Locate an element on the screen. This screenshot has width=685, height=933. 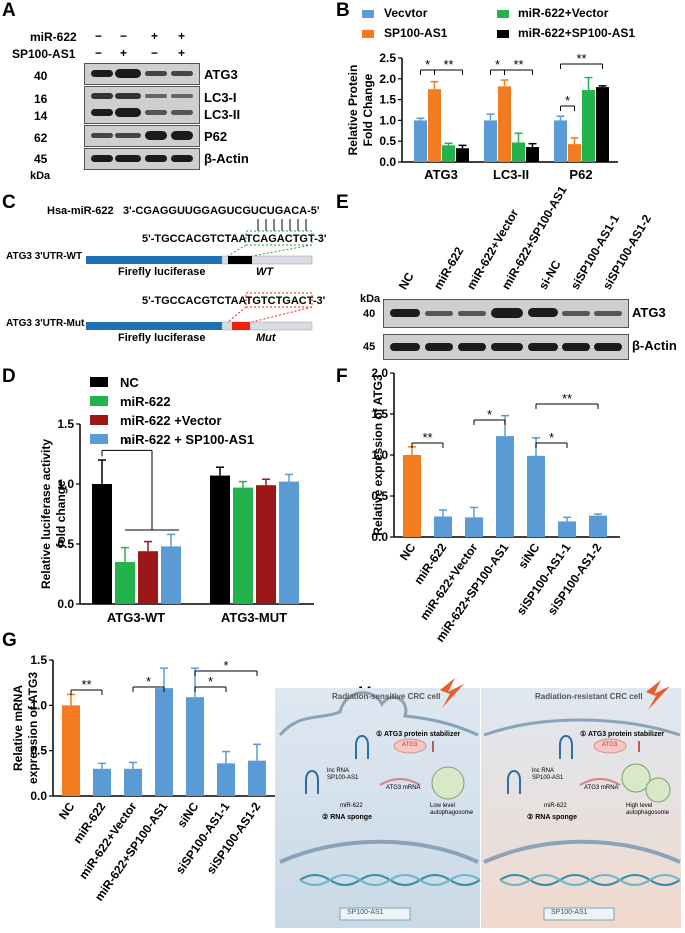
legend-label: NC is located at coordinates (129, 382).